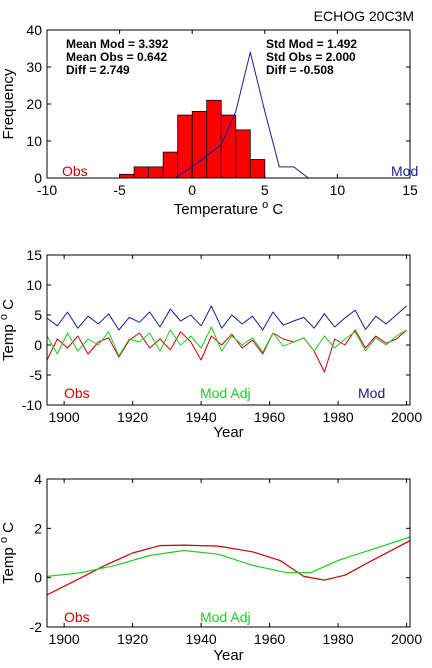 This screenshot has width=432, height=668. I want to click on histogram-y-tick-label: 40, so click(34, 30).